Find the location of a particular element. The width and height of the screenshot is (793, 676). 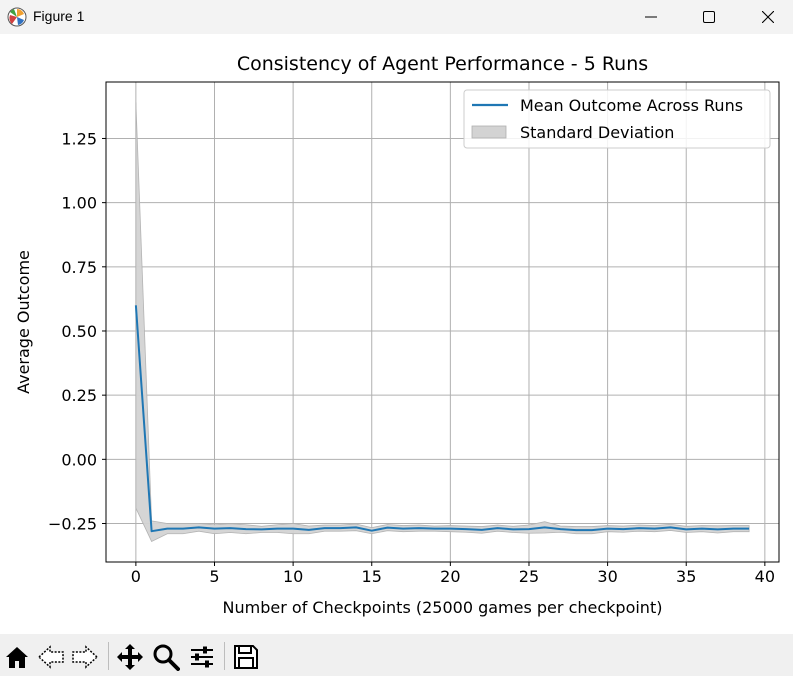

pan-icon is located at coordinates (130, 657).